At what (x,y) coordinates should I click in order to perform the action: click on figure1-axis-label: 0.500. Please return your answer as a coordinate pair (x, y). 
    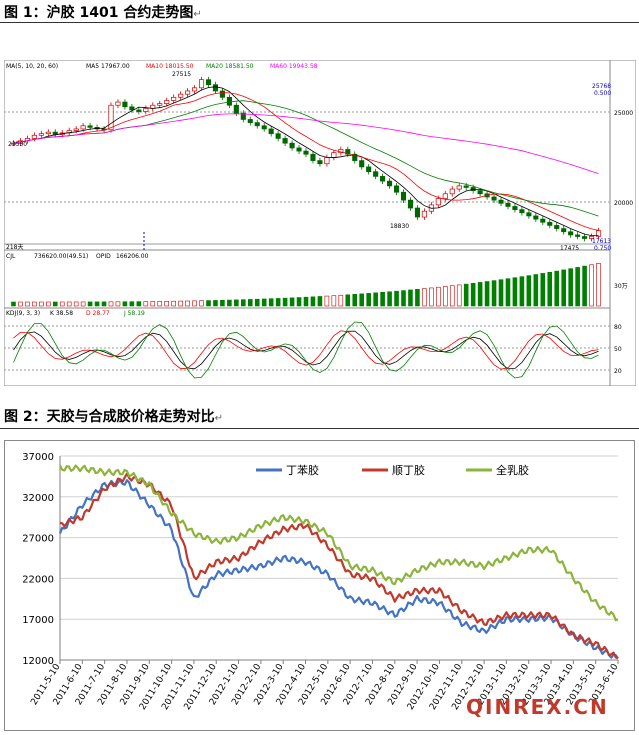
    Looking at the image, I should click on (602, 93).